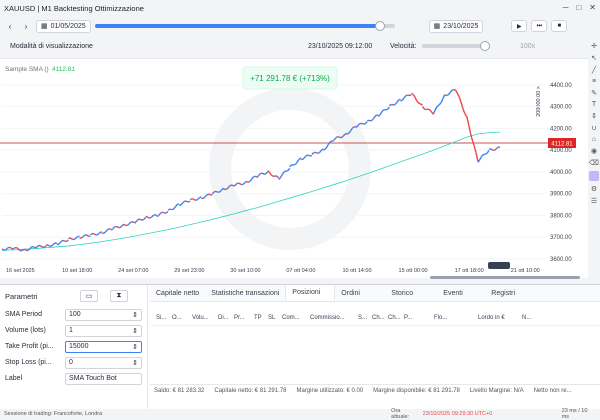 Image resolution: width=600 pixels, height=420 pixels. Describe the element at coordinates (119, 296) in the screenshot. I see `optimize-button: ⧗` at that location.